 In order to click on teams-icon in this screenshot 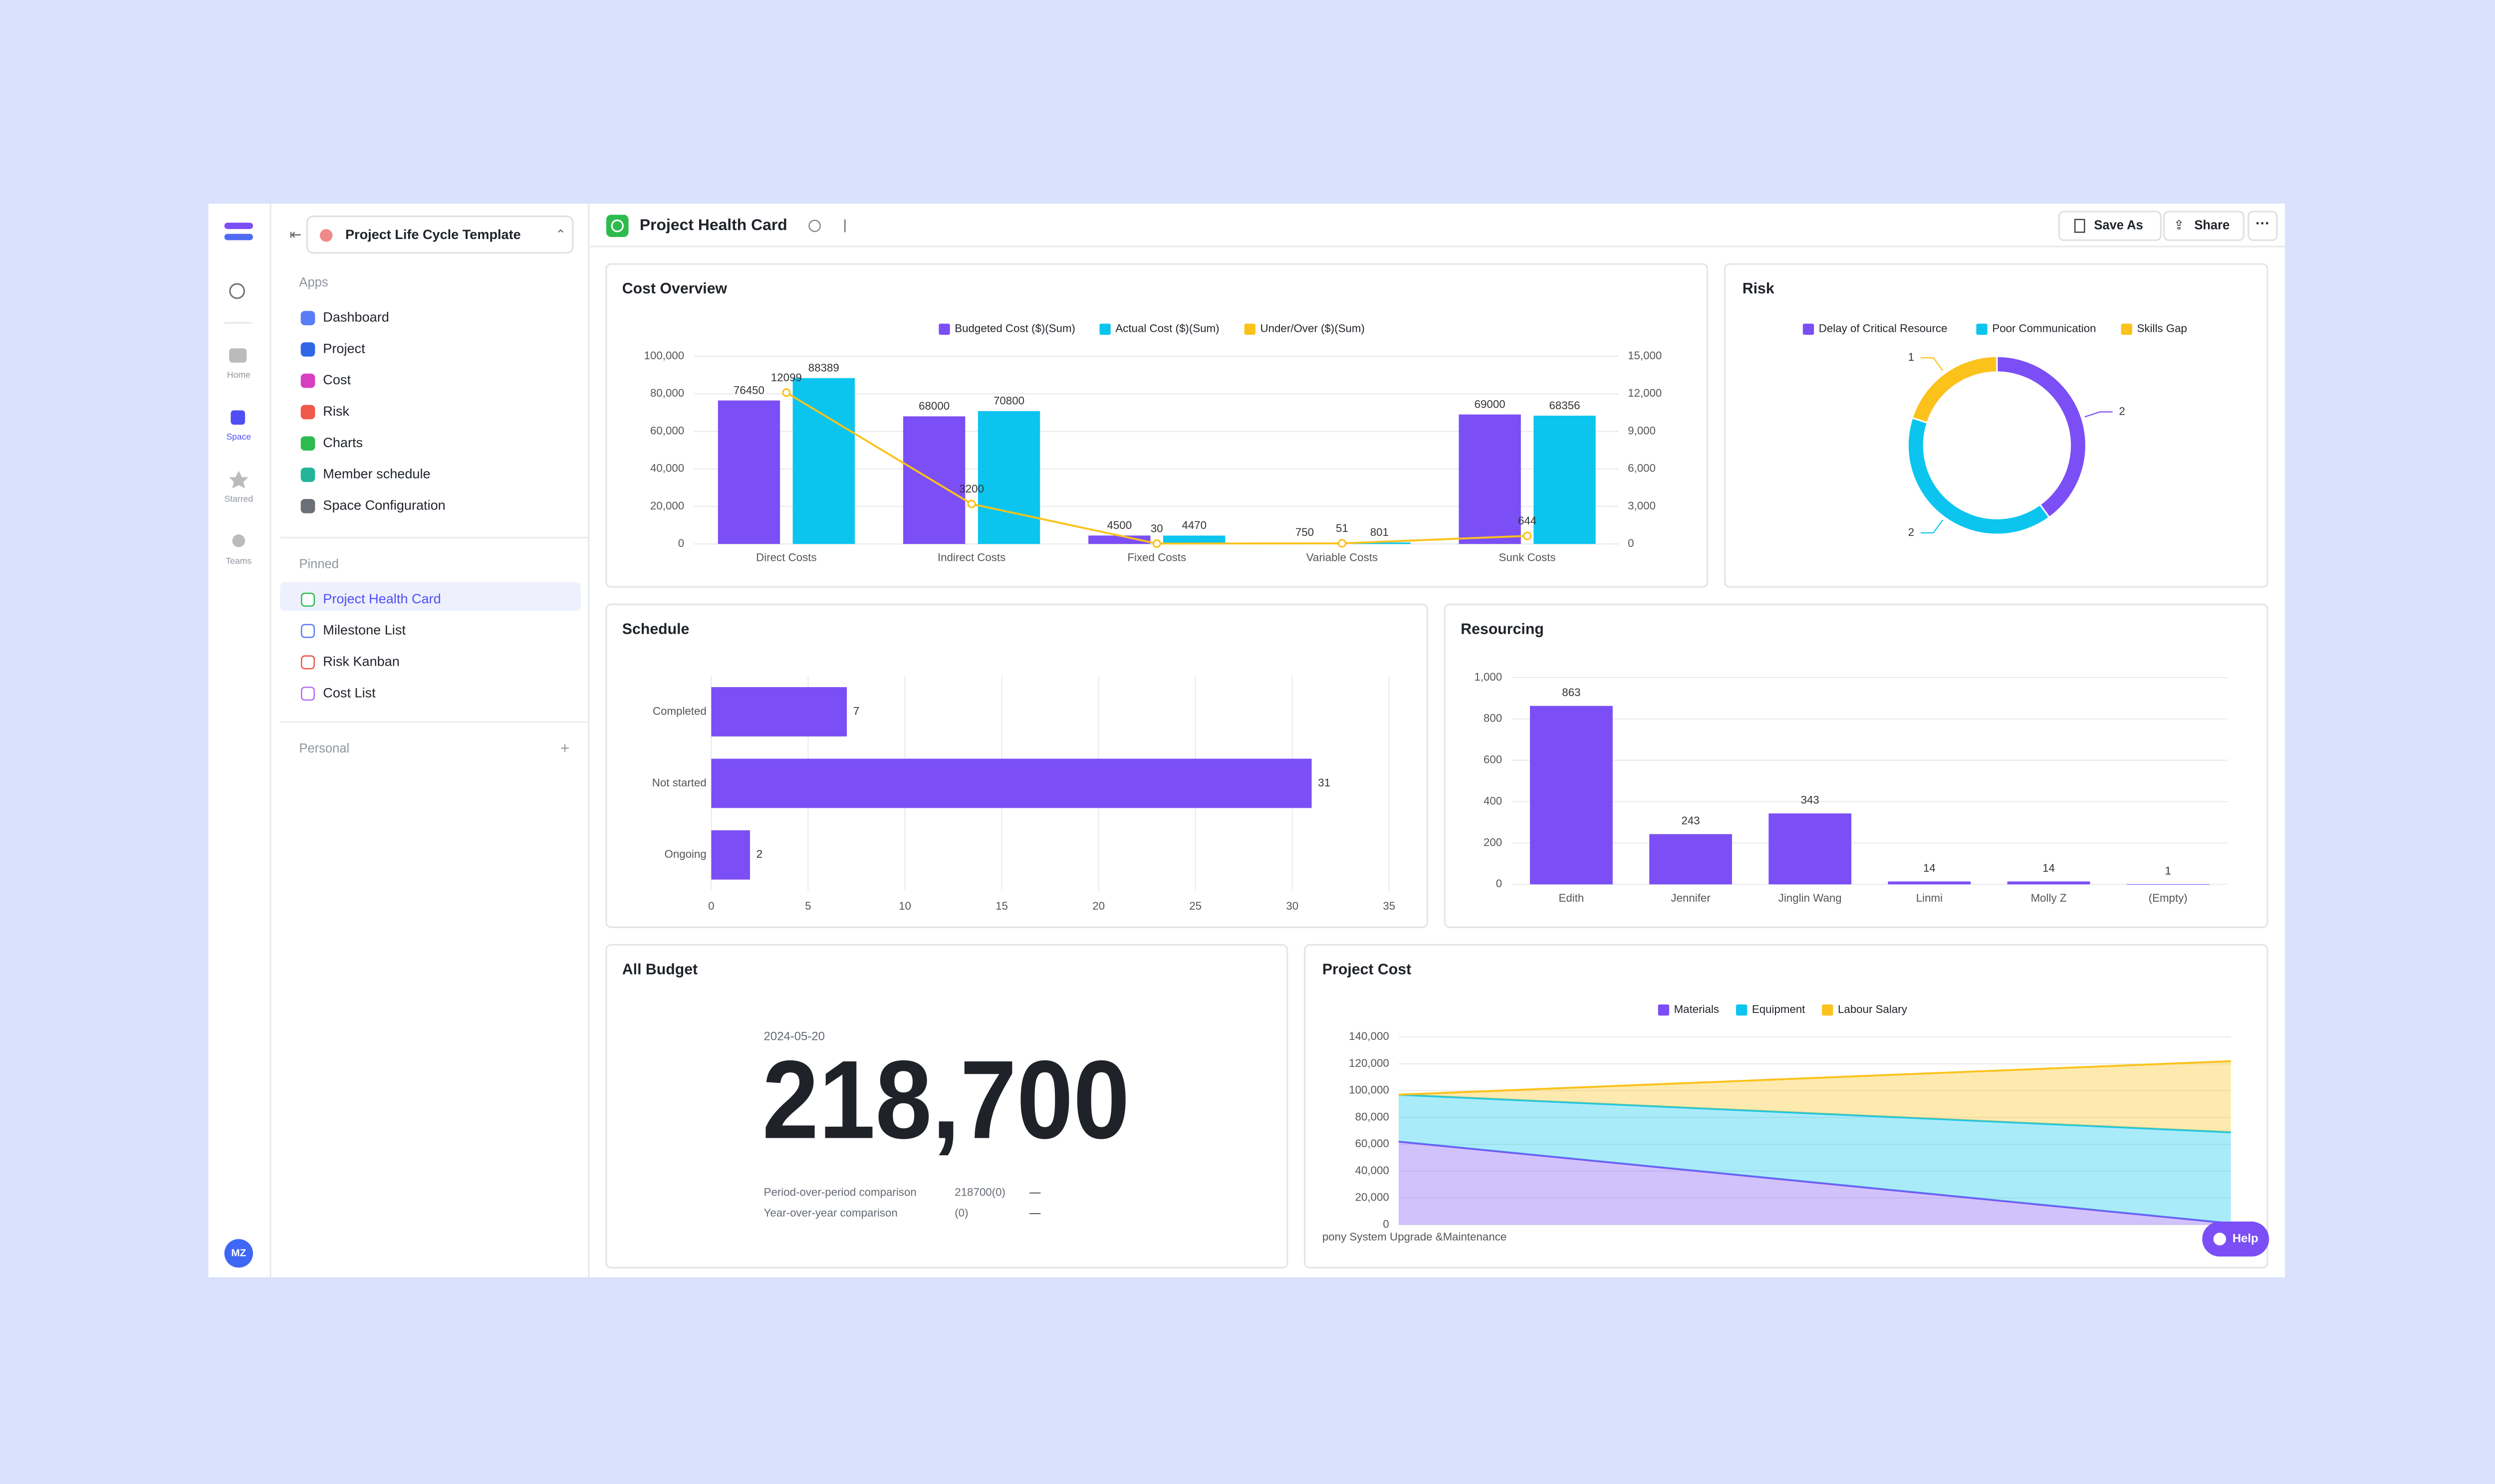, I will do `click(239, 540)`.